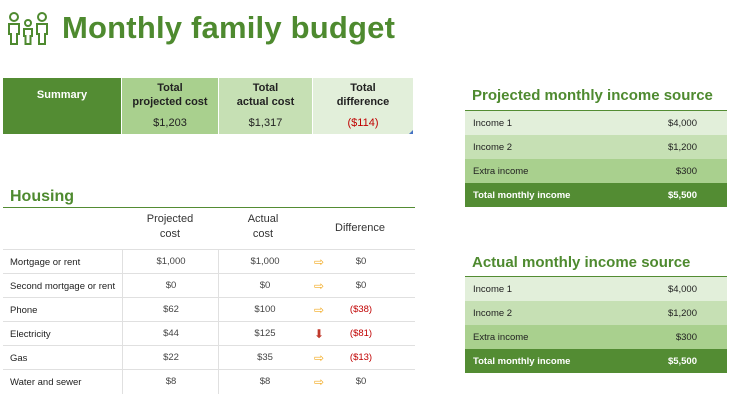 This screenshot has height=400, width=750. What do you see at coordinates (19, 358) in the screenshot?
I see `row-label: Gas` at bounding box center [19, 358].